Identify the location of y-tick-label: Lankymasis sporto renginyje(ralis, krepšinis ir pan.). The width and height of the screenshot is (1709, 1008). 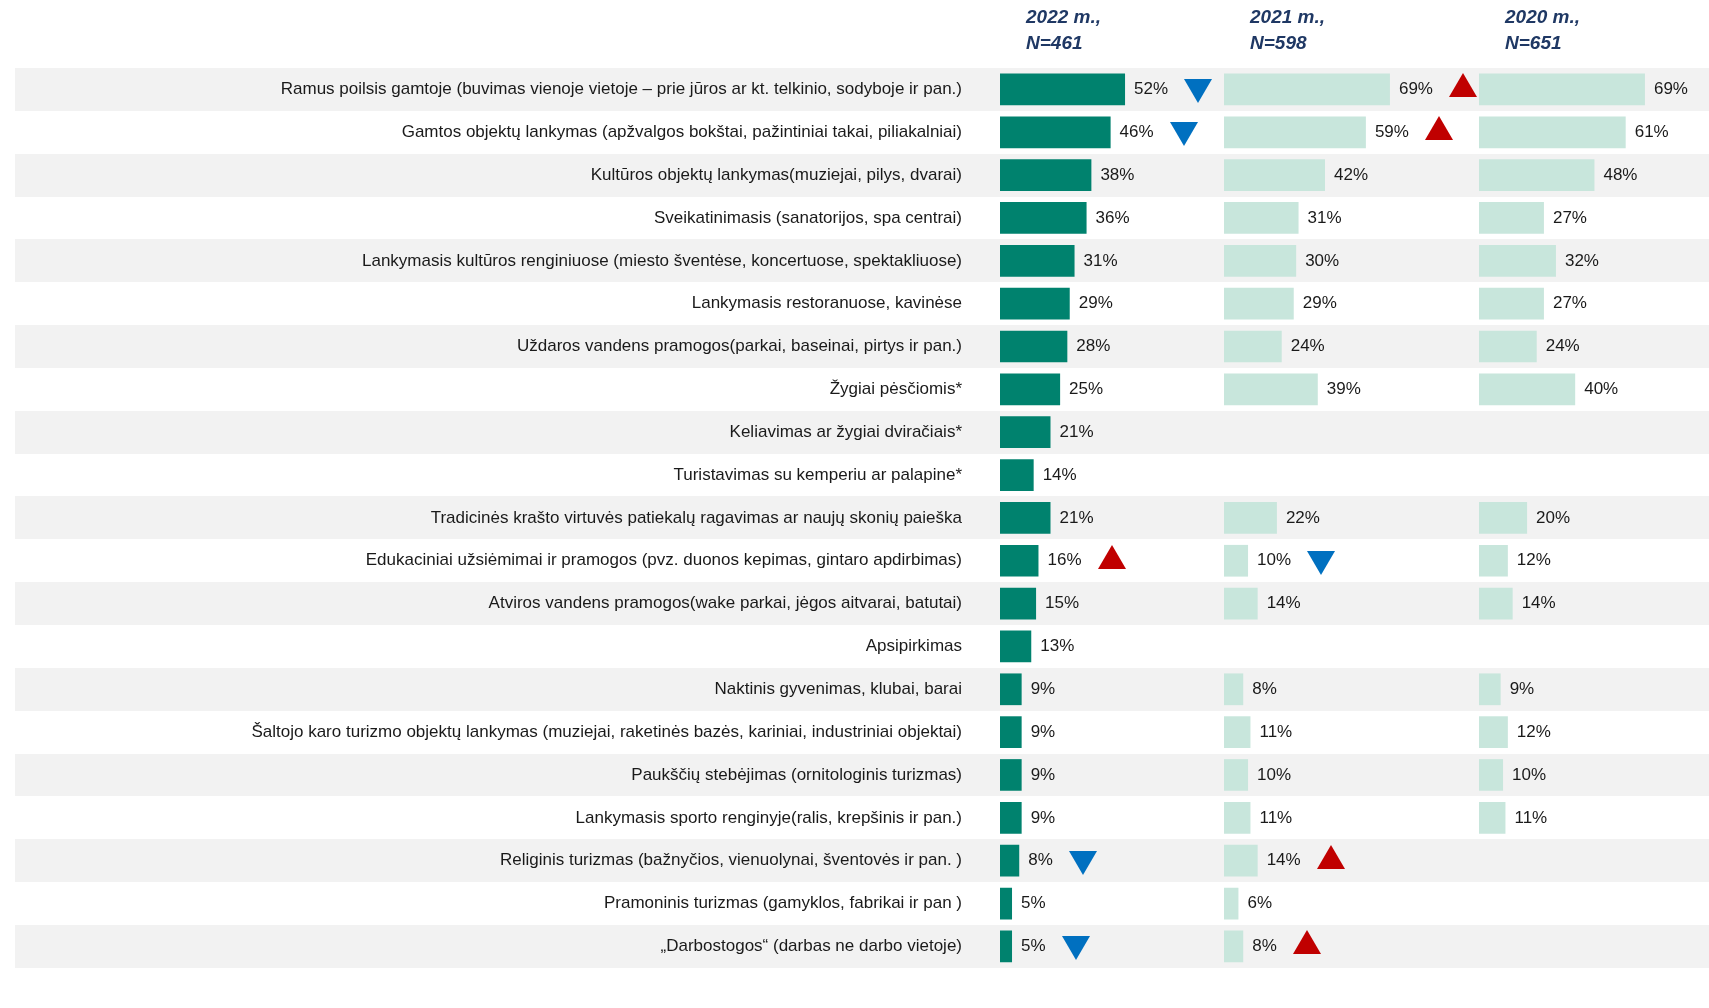
(768, 817).